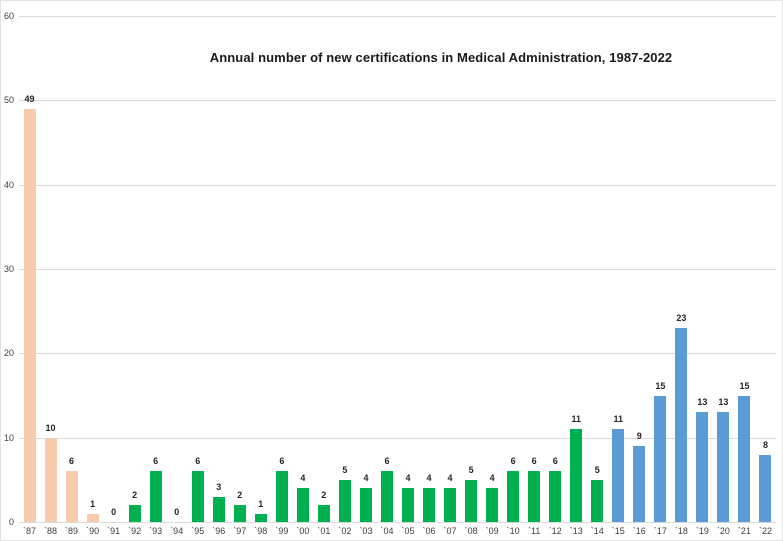 The image size is (783, 541). I want to click on x-axis-tick-label: `07, so click(450, 531).